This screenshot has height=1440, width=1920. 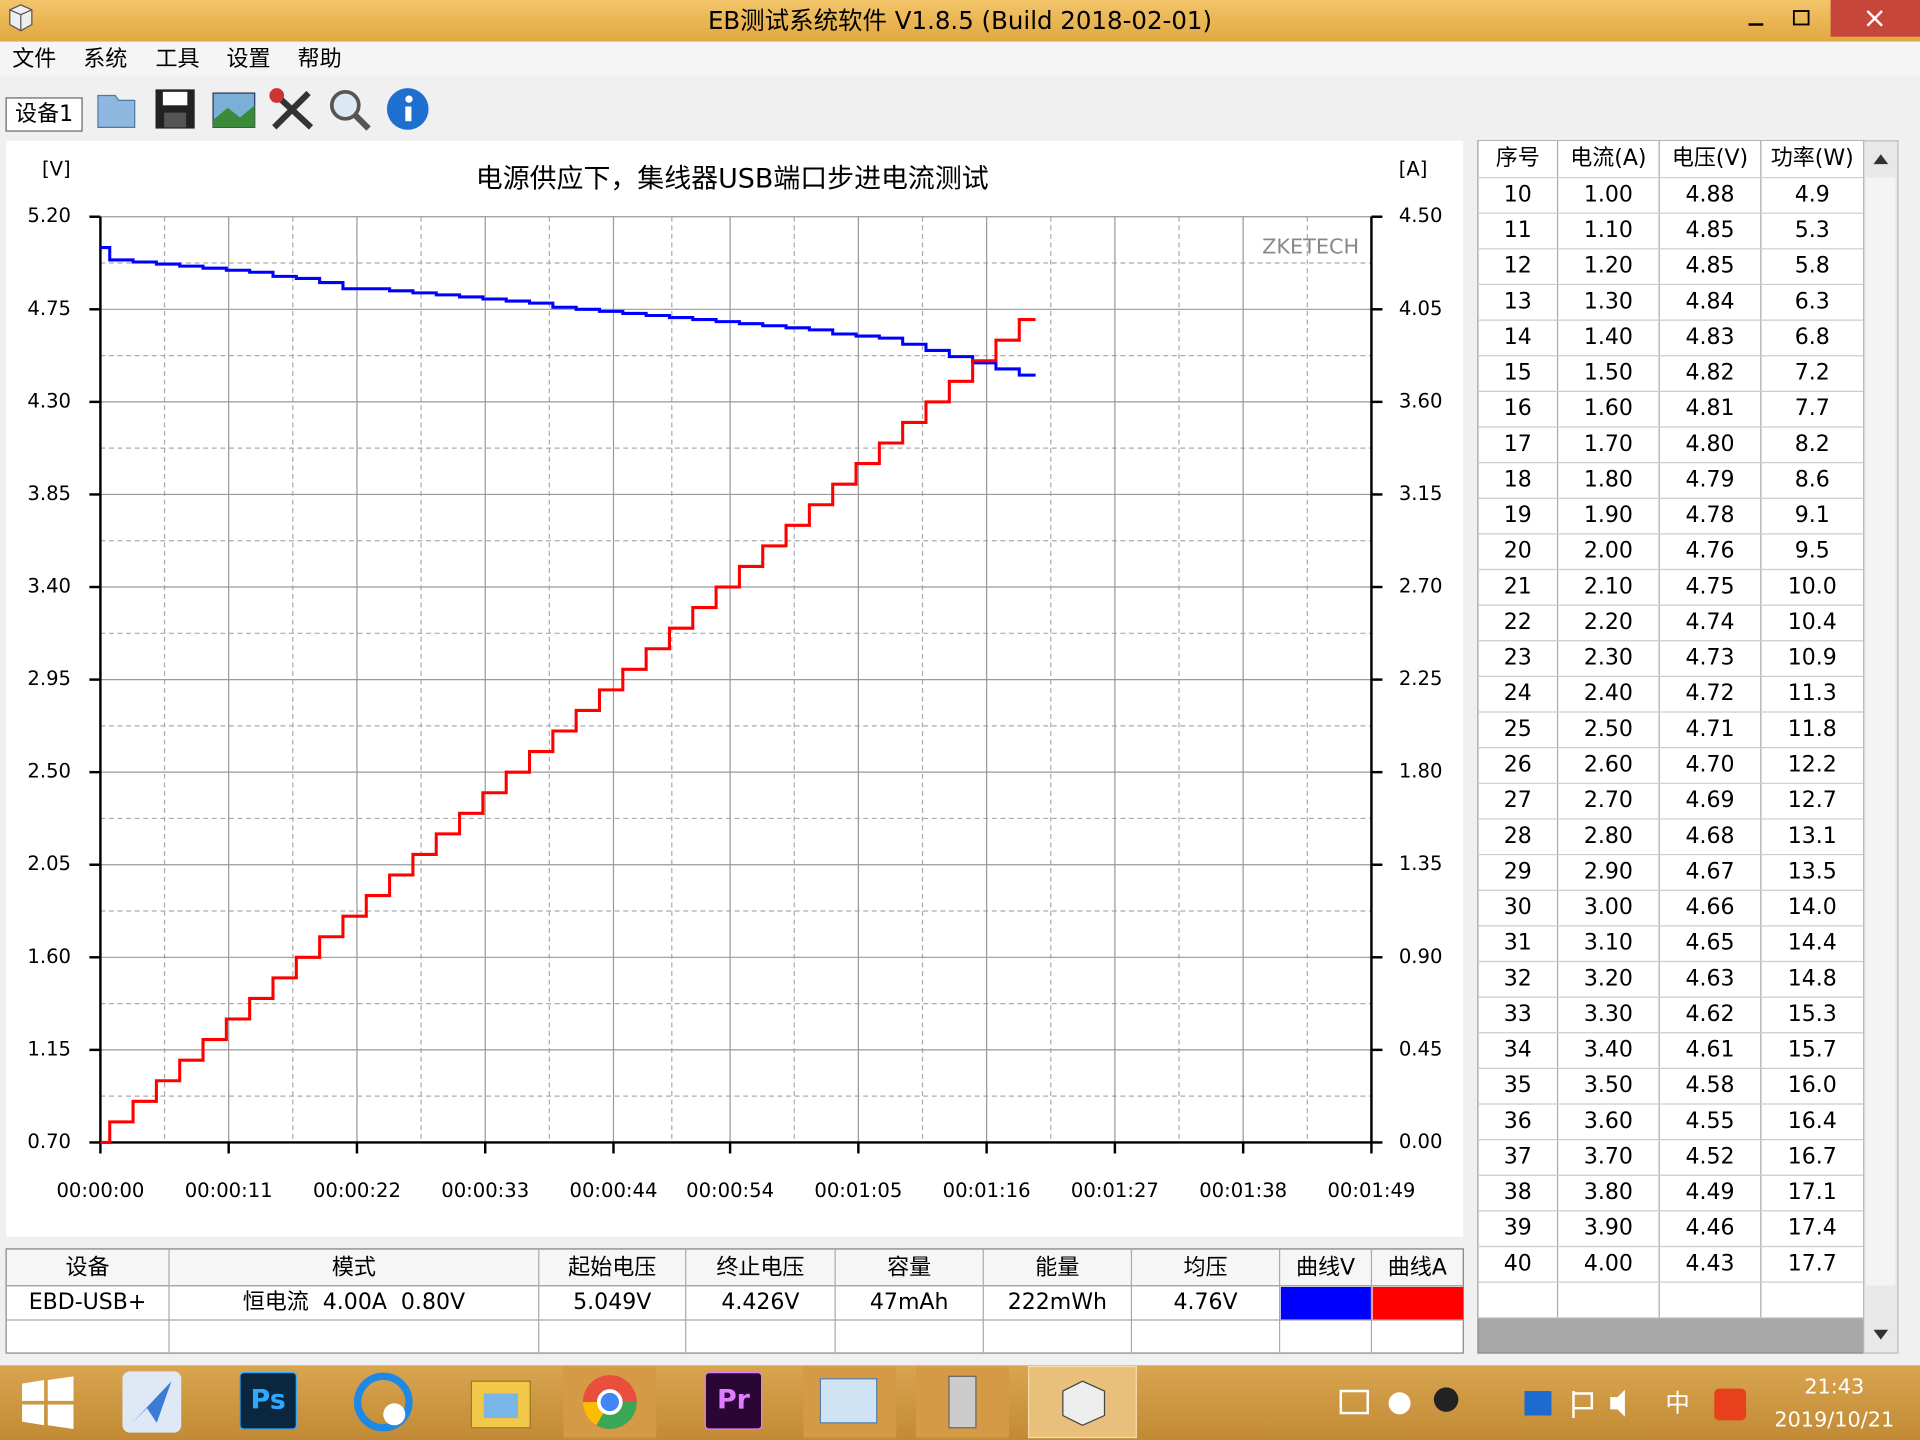 I want to click on table-cell: 4.65, so click(x=1709, y=943).